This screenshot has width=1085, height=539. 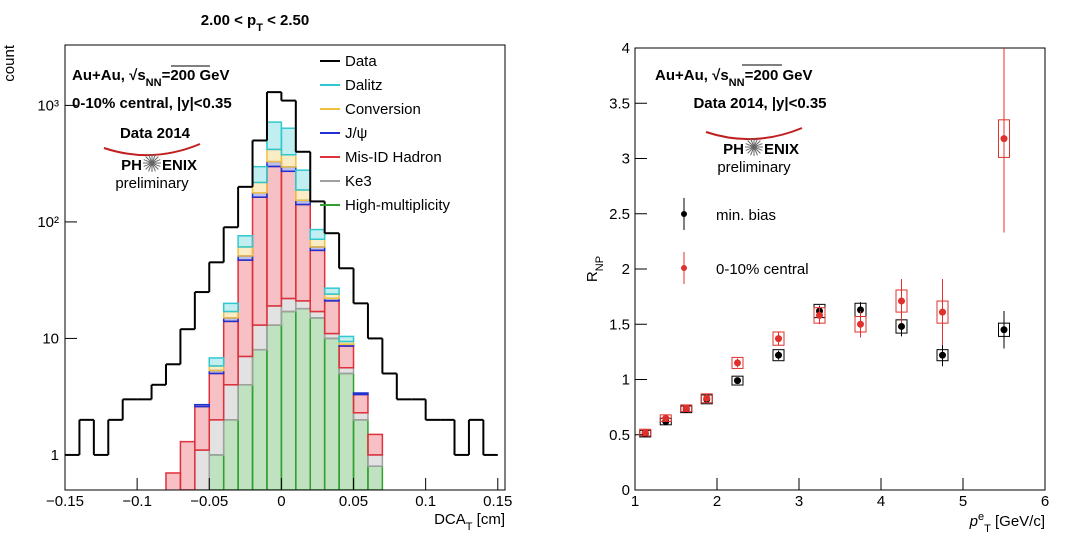 I want to click on y-tick-label: 3, so click(x=626, y=159).